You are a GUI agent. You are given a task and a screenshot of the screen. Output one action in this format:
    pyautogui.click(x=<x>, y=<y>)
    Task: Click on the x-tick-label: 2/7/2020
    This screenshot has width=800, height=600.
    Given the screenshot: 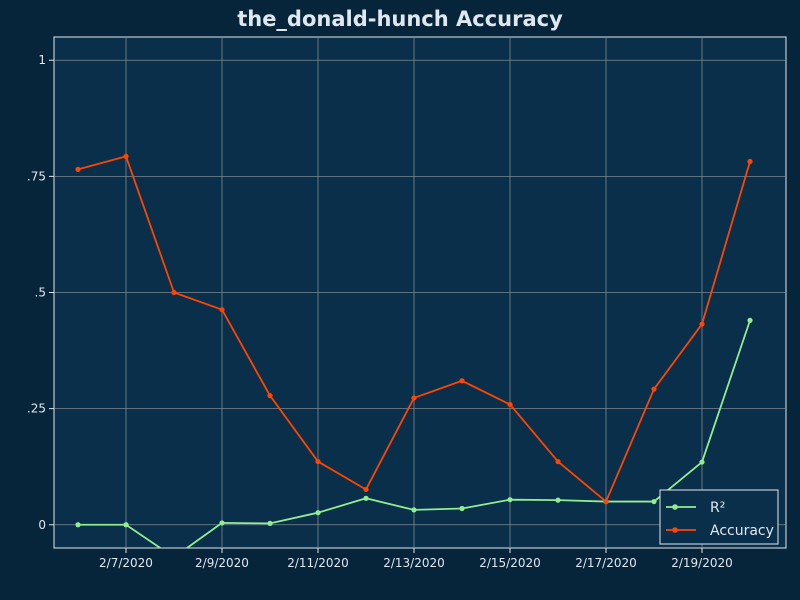 What is the action you would take?
    pyautogui.click(x=126, y=563)
    